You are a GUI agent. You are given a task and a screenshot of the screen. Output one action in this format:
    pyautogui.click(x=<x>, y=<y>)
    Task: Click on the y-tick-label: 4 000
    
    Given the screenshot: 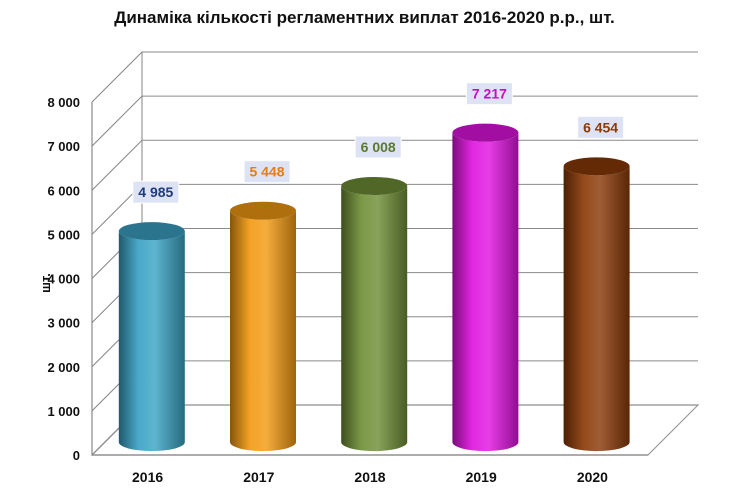 What is the action you would take?
    pyautogui.click(x=63, y=279)
    